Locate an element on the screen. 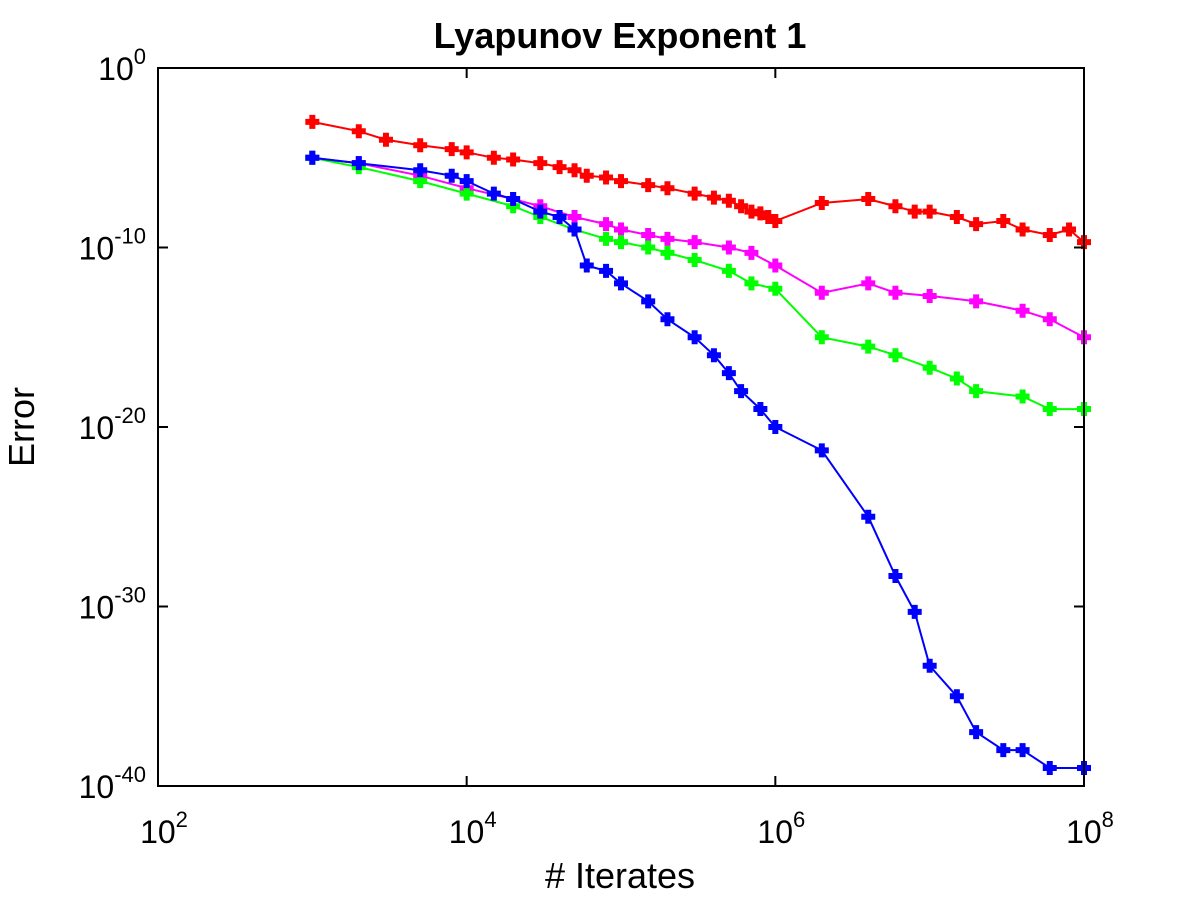 This screenshot has height=900, width=1200. x-tick-label: 10⁸ is located at coordinates (1090, 828).